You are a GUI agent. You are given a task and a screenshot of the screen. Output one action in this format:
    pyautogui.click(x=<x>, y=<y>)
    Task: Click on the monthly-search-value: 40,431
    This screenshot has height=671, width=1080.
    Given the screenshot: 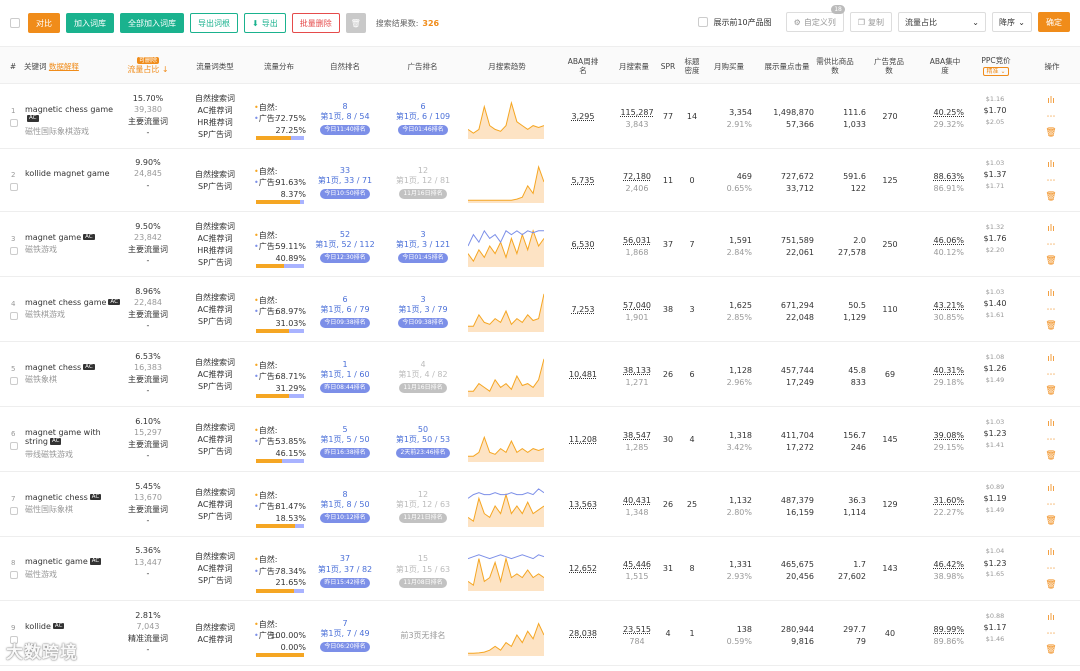 What is the action you would take?
    pyautogui.click(x=637, y=500)
    